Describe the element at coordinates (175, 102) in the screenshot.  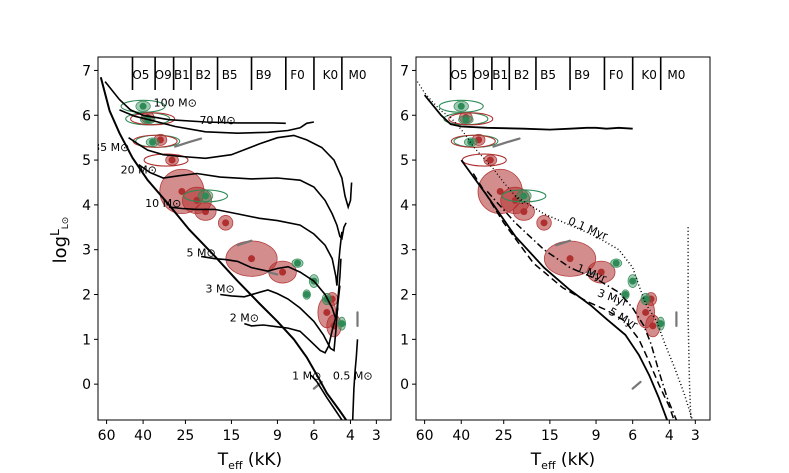
I see `track-label-0: 100 M⊙` at that location.